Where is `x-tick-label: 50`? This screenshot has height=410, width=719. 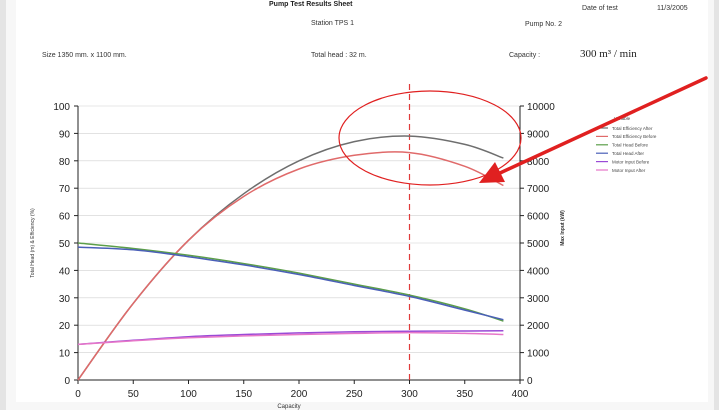 x-tick-label: 50 is located at coordinates (134, 394).